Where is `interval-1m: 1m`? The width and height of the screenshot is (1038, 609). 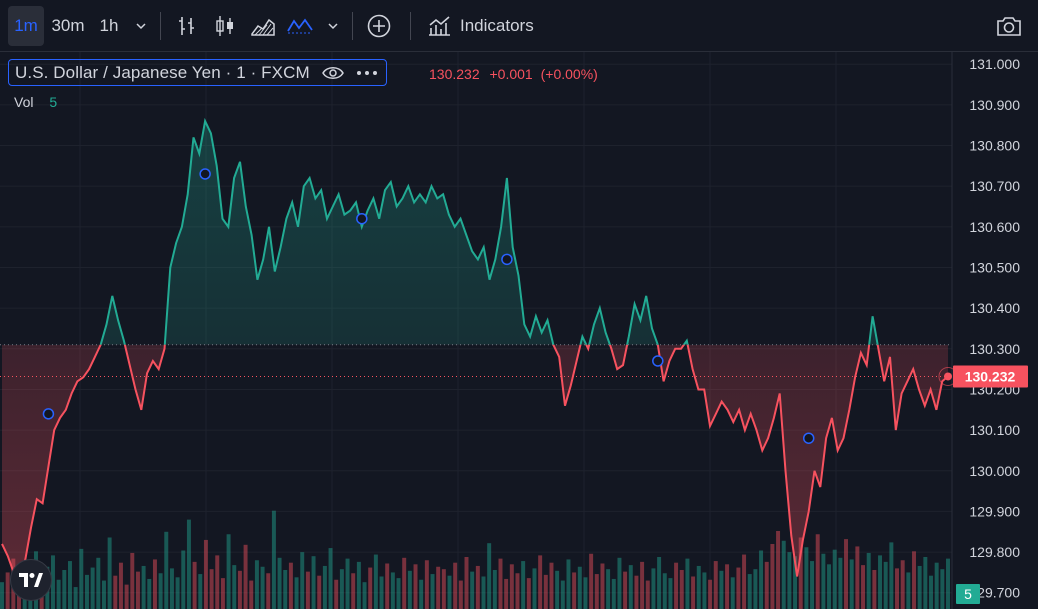 interval-1m: 1m is located at coordinates (26, 26).